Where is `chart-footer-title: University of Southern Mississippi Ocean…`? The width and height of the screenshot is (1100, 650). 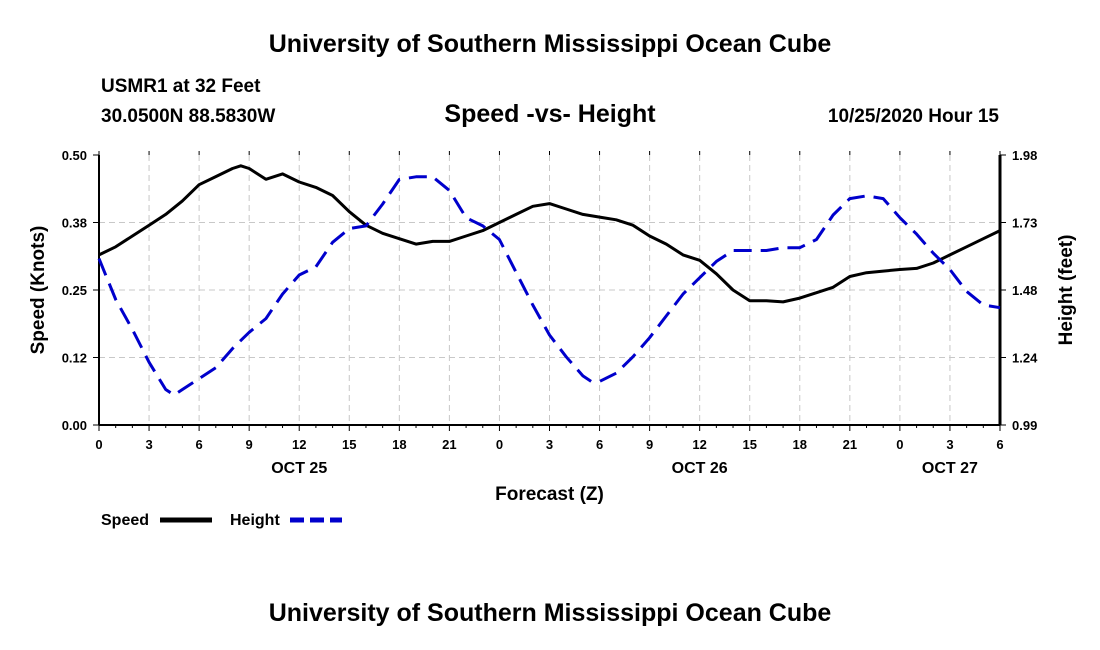 chart-footer-title: University of Southern Mississippi Ocean… is located at coordinates (550, 613).